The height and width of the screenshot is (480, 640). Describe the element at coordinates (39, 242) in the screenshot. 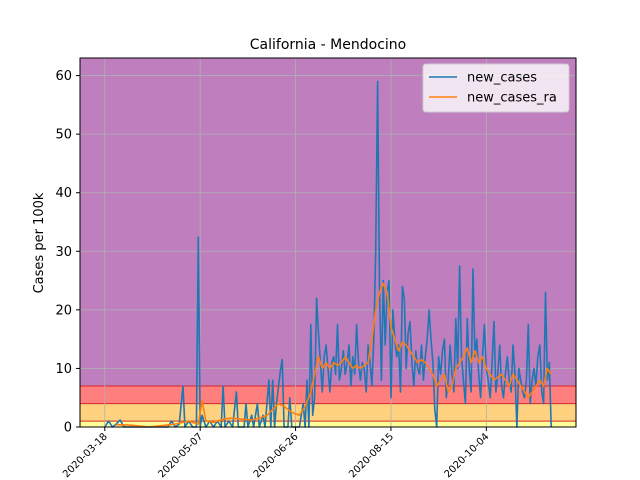

I see `y-axis-label: Cases per 100k` at that location.